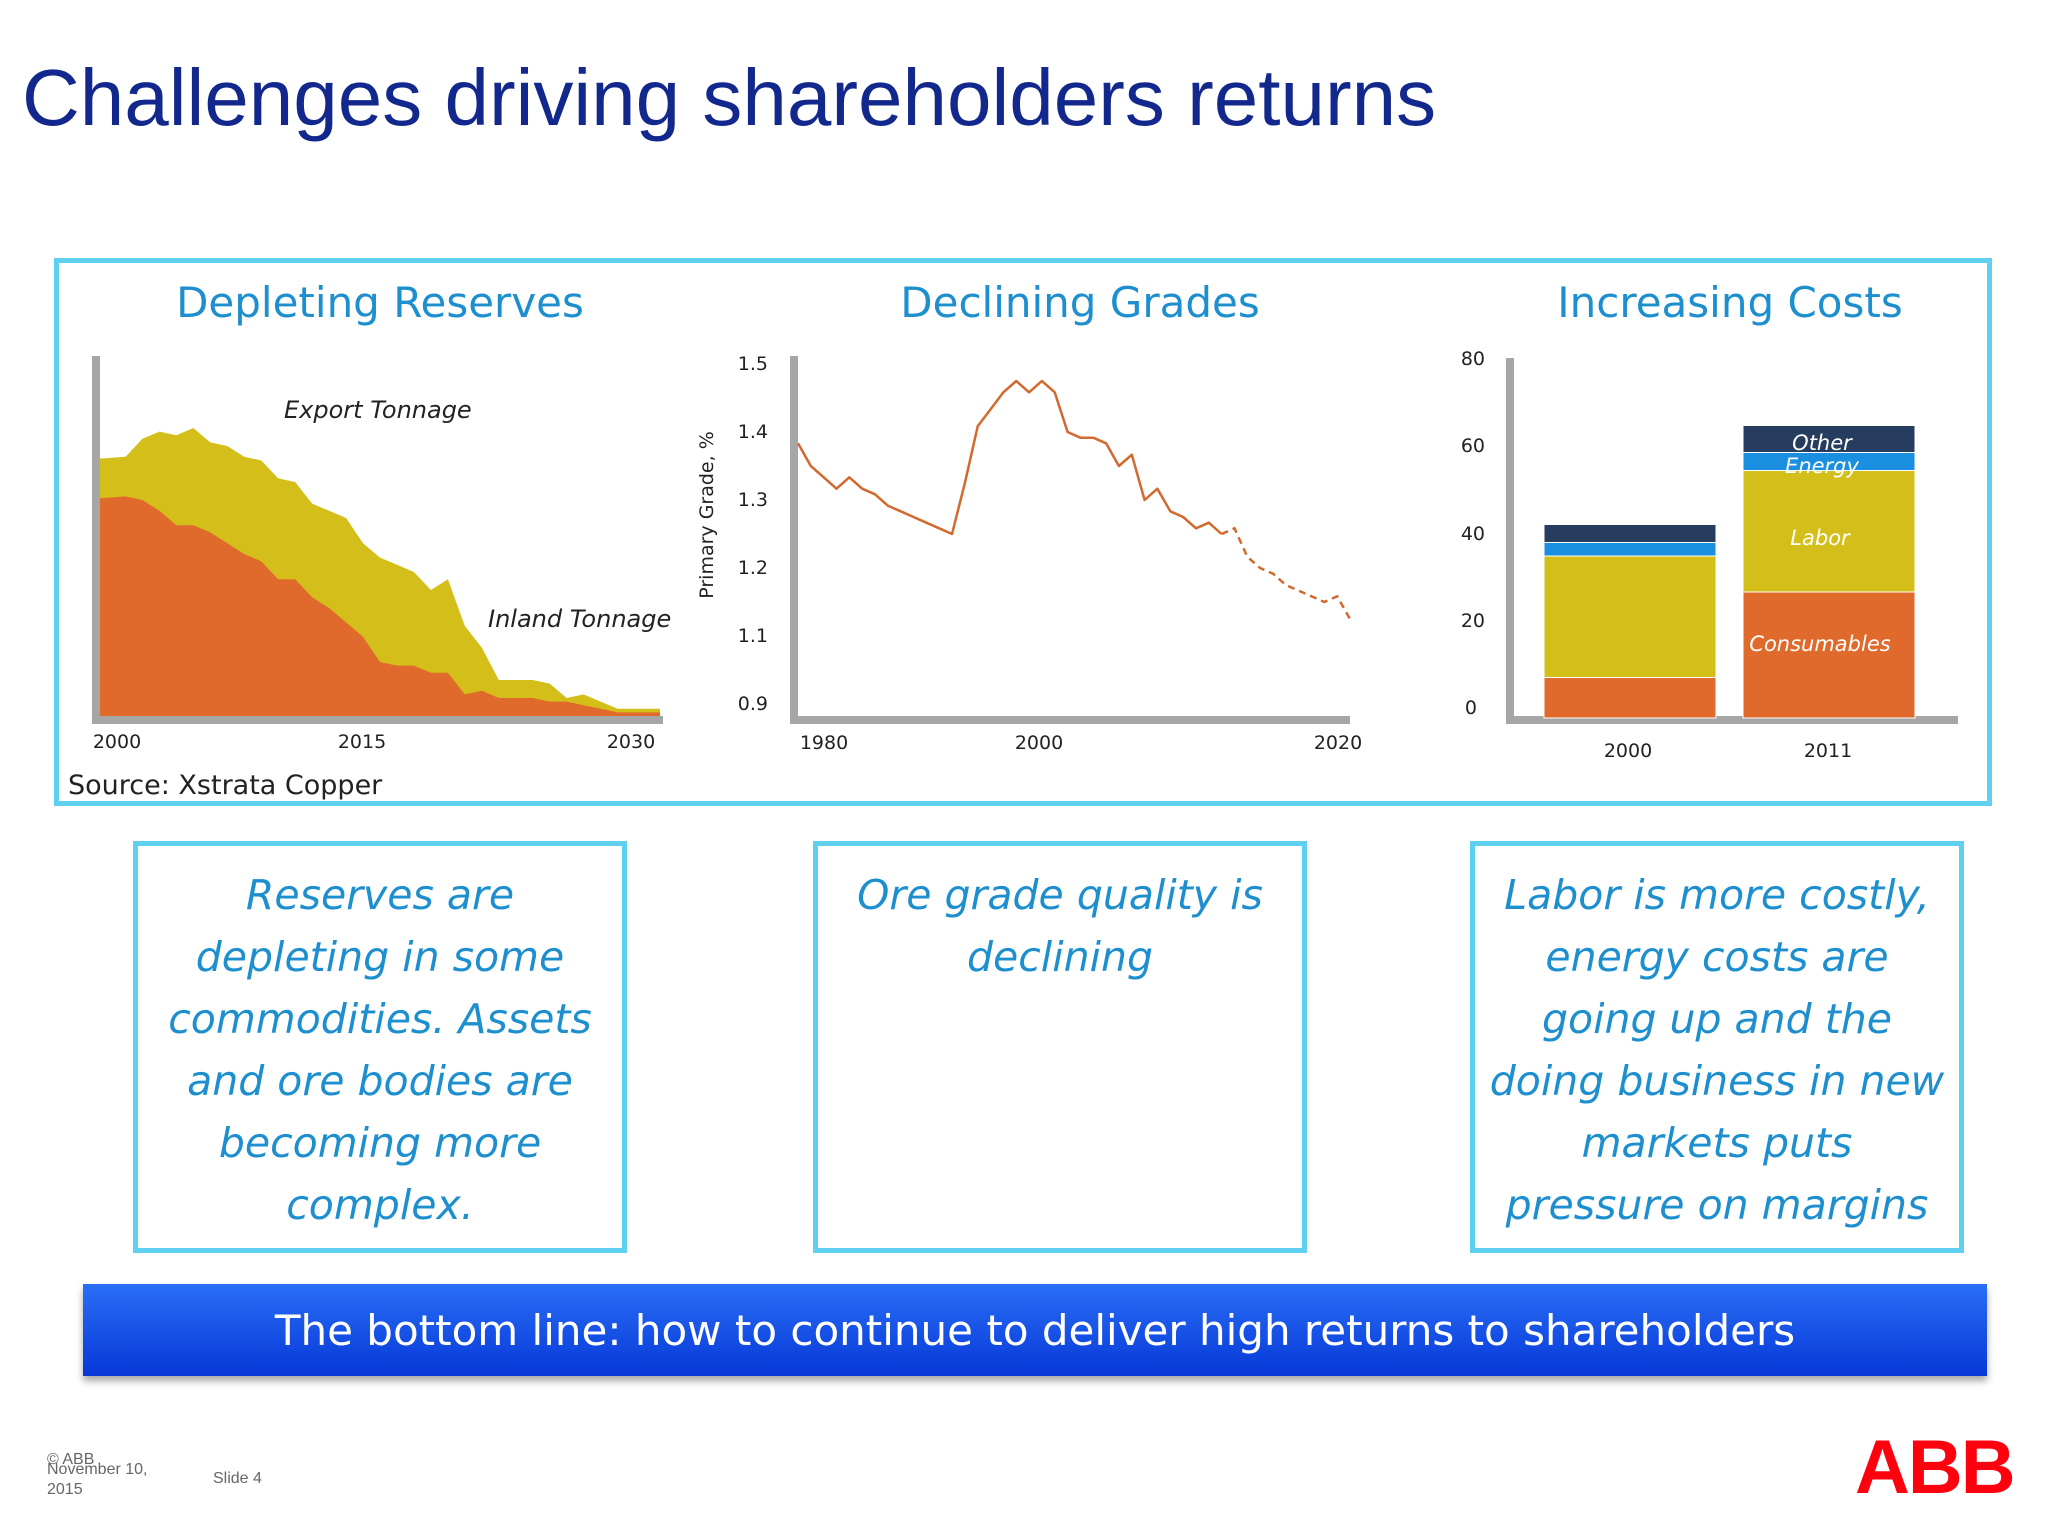  Describe the element at coordinates (753, 500) in the screenshot. I see `y-tick-label: 1.3` at that location.